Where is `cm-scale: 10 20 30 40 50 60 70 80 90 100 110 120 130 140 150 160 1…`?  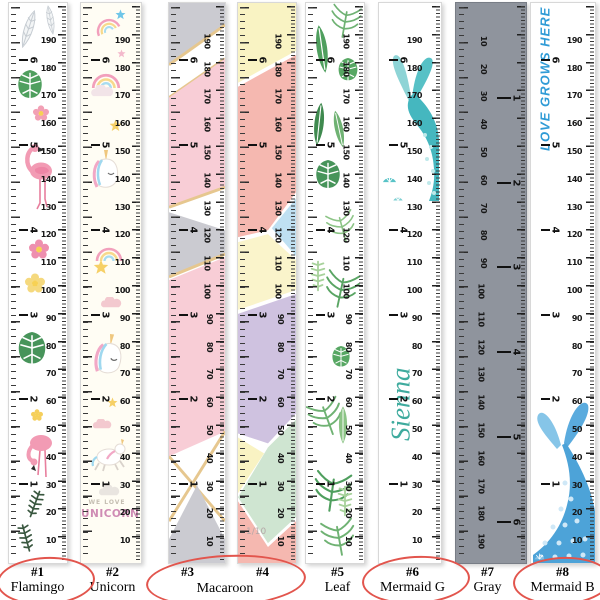
cm-scale: 10 20 30 40 50 60 70 80 90 100 110 120 130 140 150 160 1… is located at coordinates (479, 283).